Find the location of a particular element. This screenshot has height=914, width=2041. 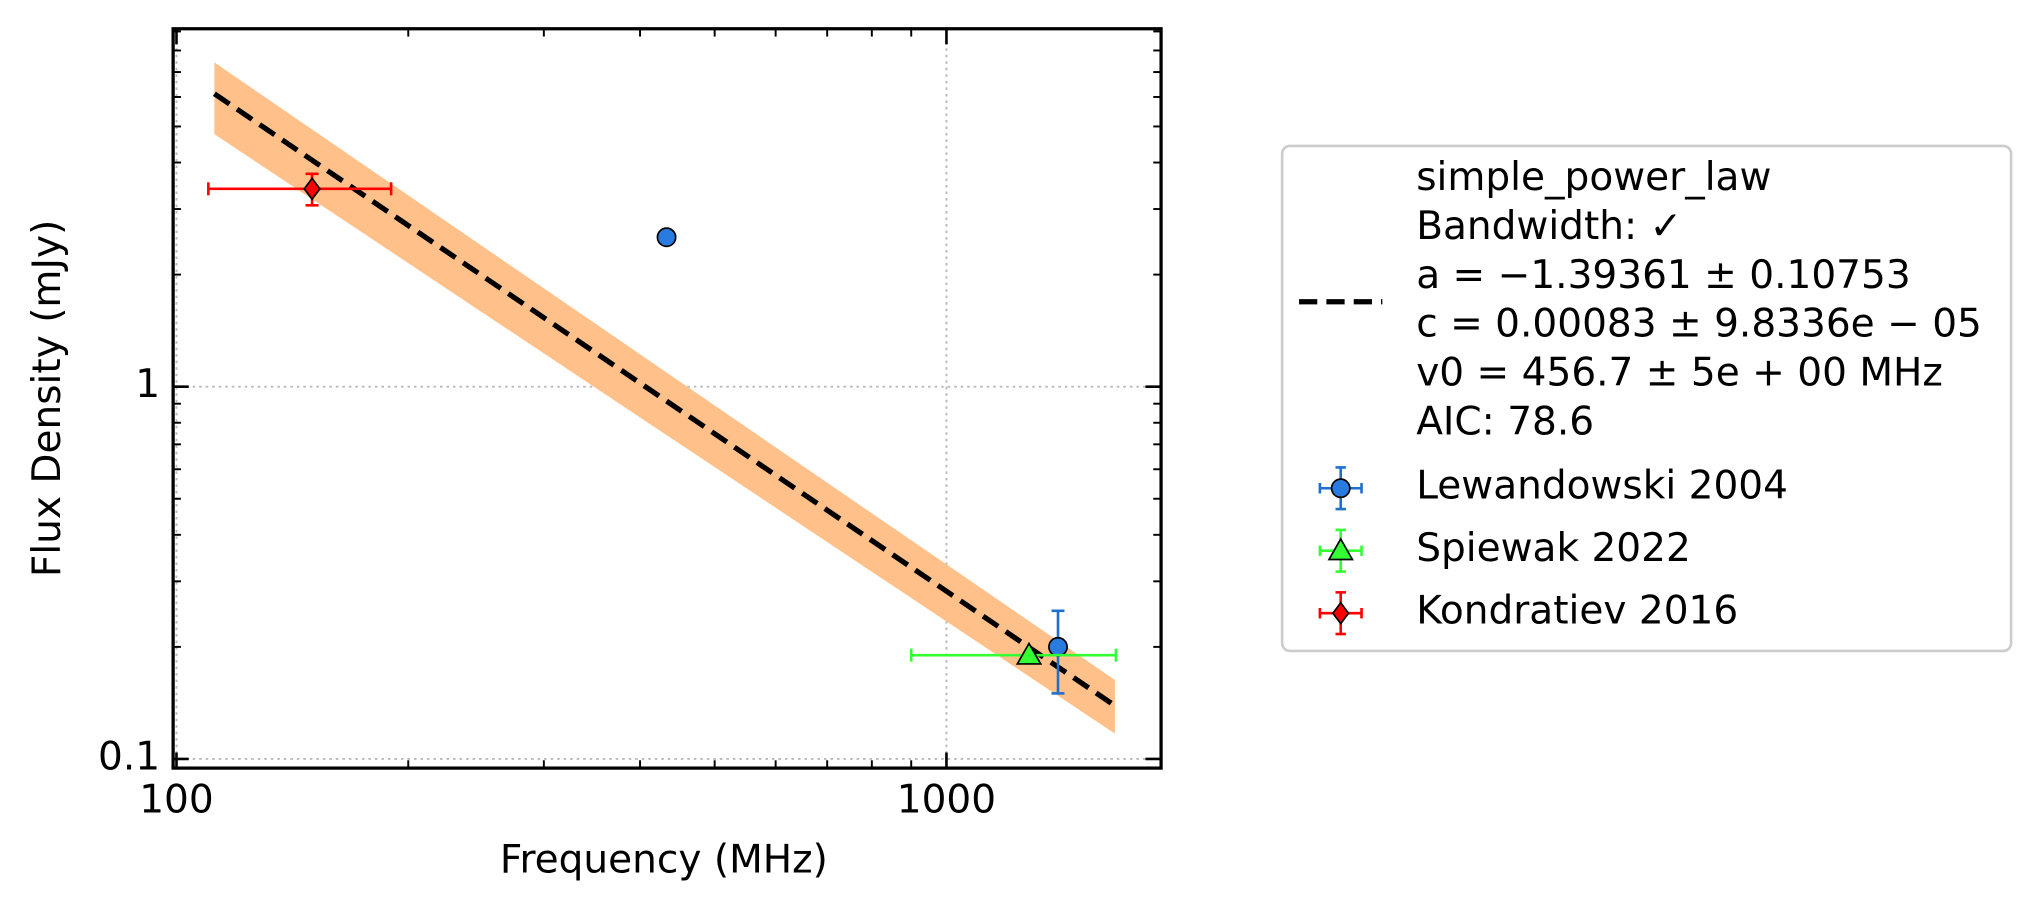

legend-fit-label: v0 = 456.7 ± 5e + 00 MHz is located at coordinates (1679, 372).